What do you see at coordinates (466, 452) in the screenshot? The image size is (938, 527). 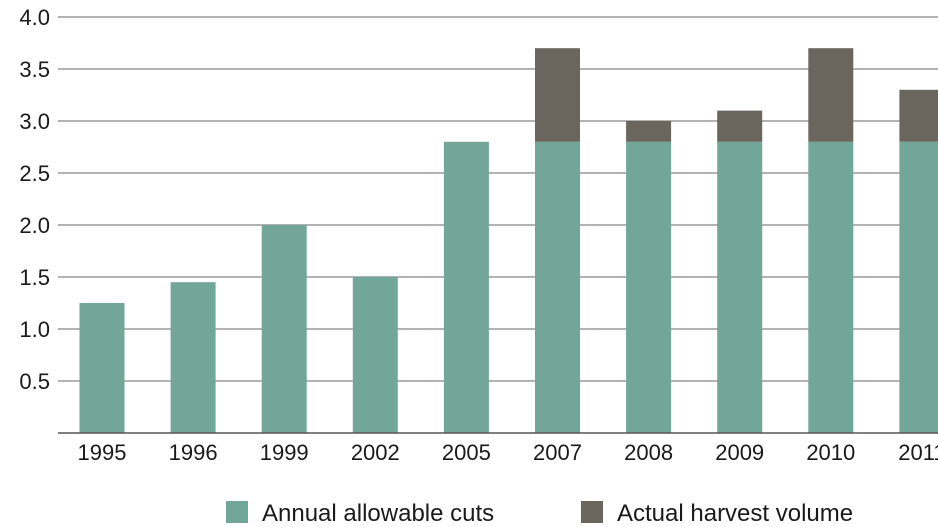 I see `x-tick-label-2005: 2005` at bounding box center [466, 452].